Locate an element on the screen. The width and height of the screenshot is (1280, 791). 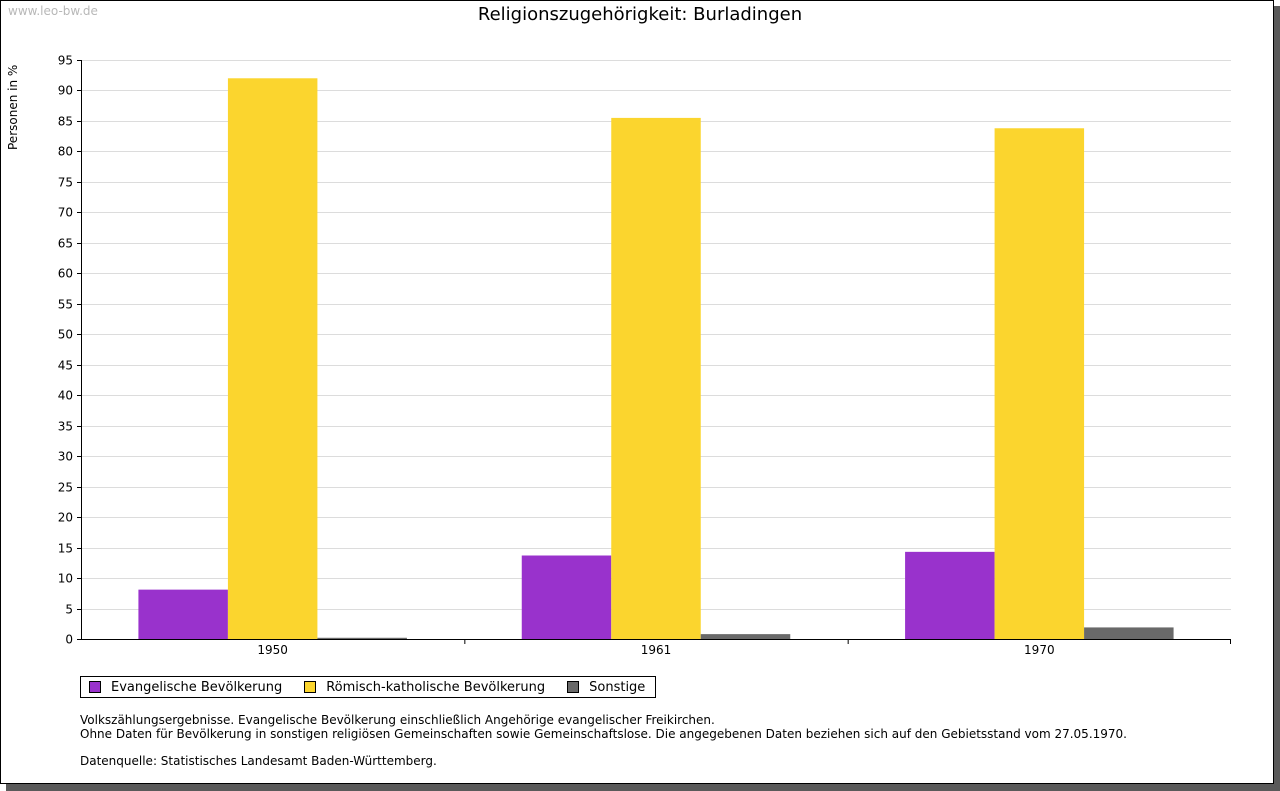
legend-label: Römisch-katholische Bevölkerung is located at coordinates (436, 687).